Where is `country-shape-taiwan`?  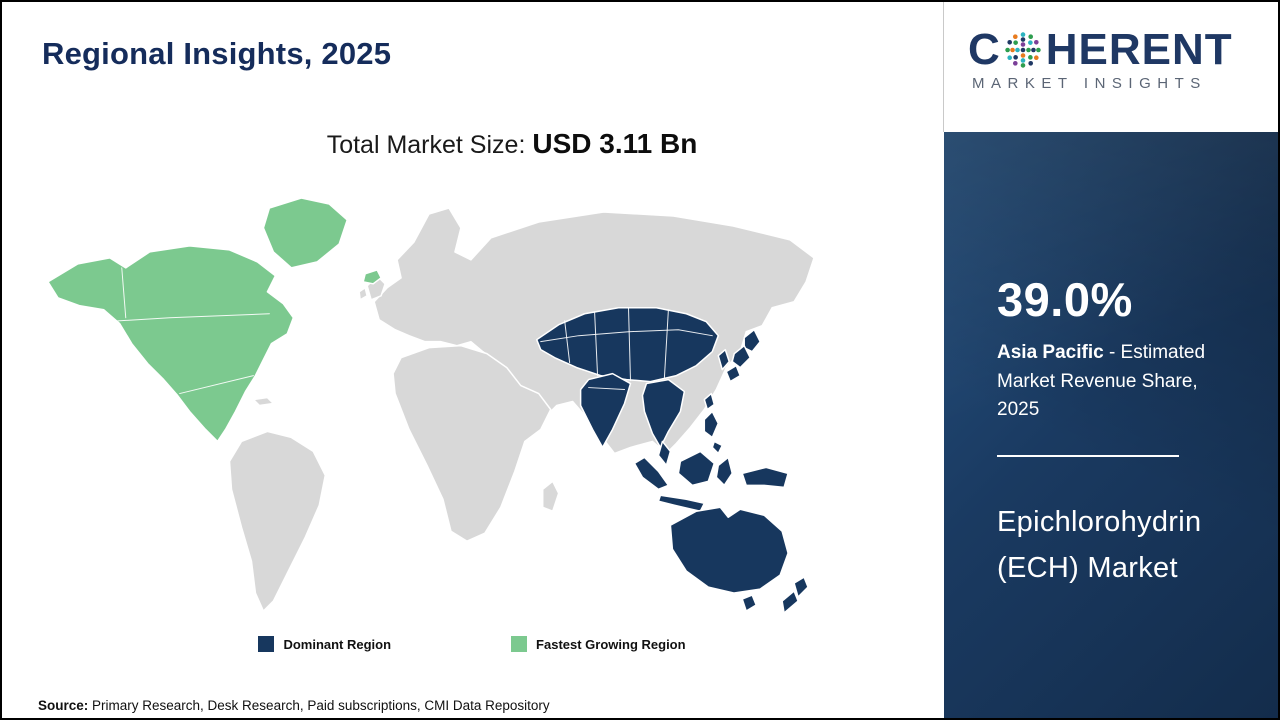
country-shape-taiwan is located at coordinates (709, 401).